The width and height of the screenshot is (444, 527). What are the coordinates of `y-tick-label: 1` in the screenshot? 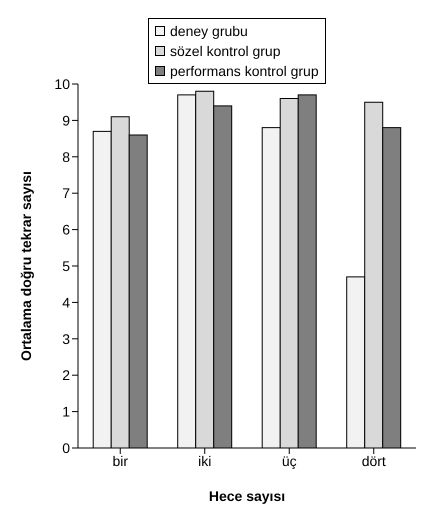 It's located at (66, 412).